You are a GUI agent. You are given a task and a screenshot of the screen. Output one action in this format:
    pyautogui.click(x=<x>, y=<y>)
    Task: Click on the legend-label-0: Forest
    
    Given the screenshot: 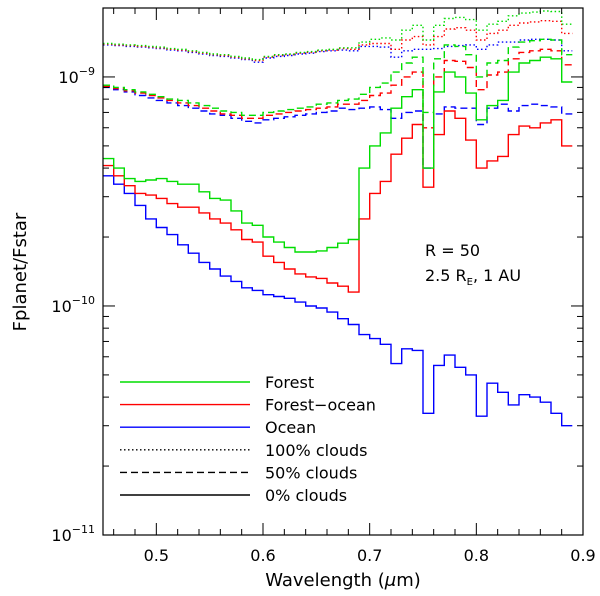 What is the action you would take?
    pyautogui.click(x=289, y=382)
    